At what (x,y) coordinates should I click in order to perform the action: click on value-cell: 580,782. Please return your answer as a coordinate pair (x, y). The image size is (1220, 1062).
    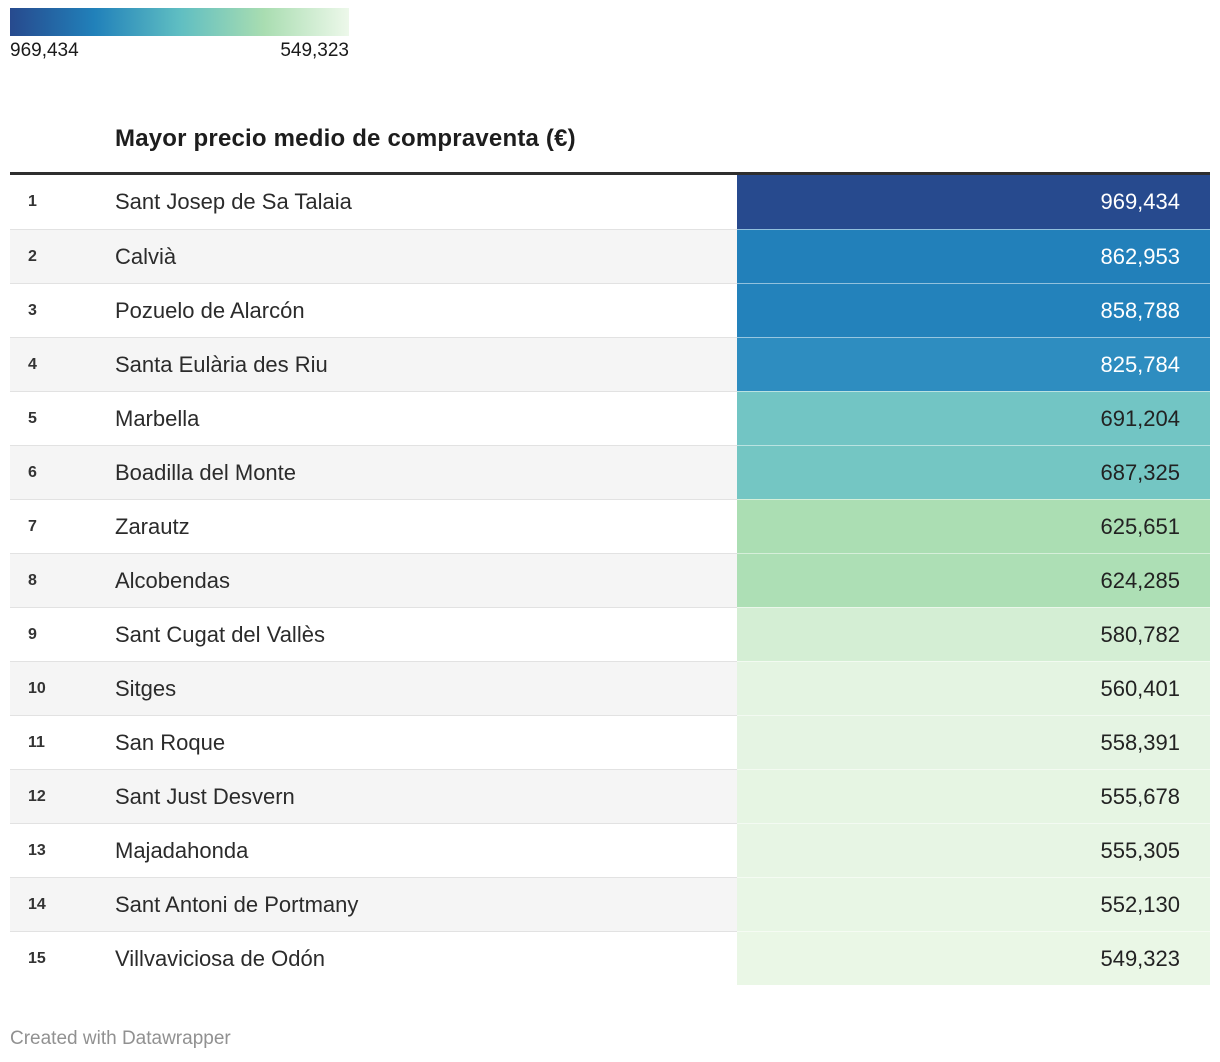
    Looking at the image, I should click on (973, 634).